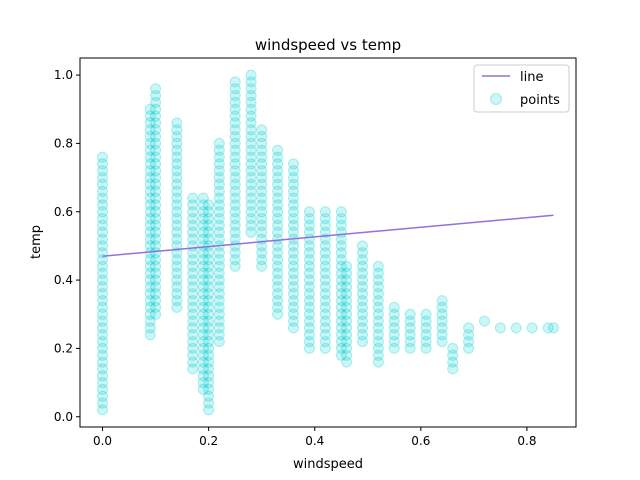 Image resolution: width=640 pixels, height=480 pixels. What do you see at coordinates (36, 242) in the screenshot?
I see `y-axis-label: temp` at bounding box center [36, 242].